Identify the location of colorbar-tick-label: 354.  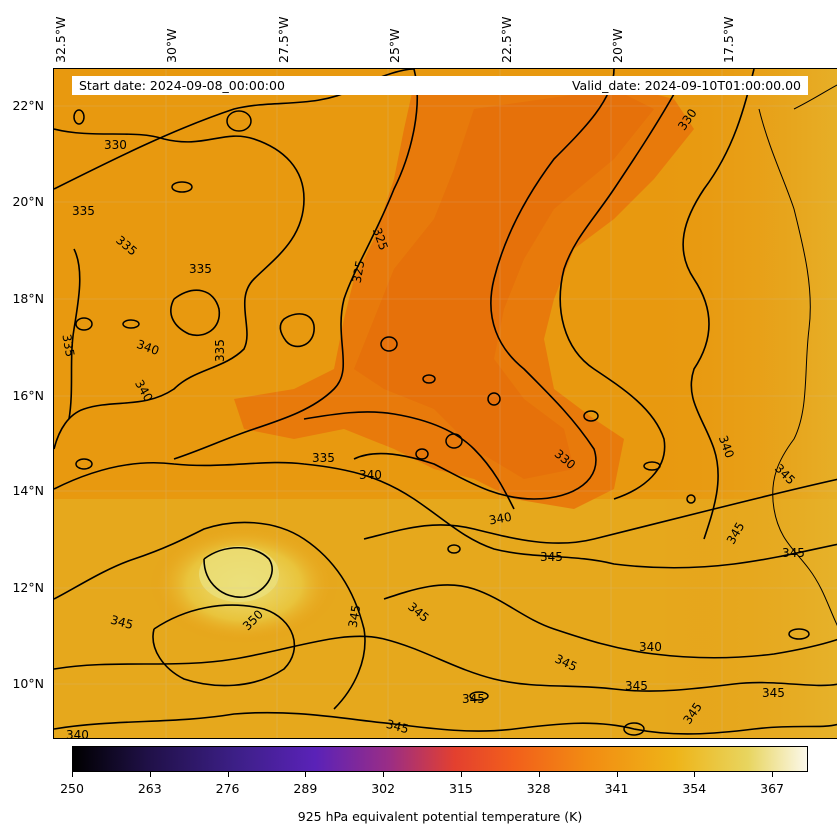
(694, 788).